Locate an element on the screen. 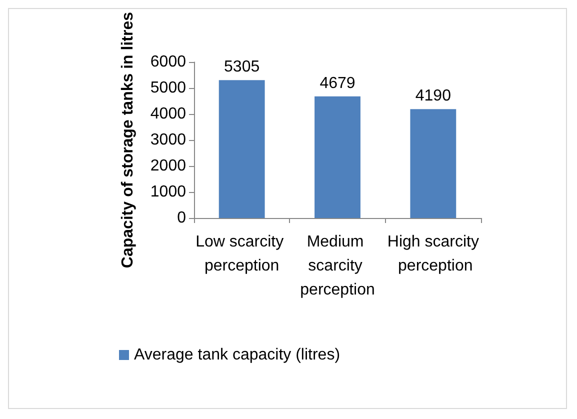 This screenshot has height=419, width=577. y-tick-label: 2000 is located at coordinates (168, 166).